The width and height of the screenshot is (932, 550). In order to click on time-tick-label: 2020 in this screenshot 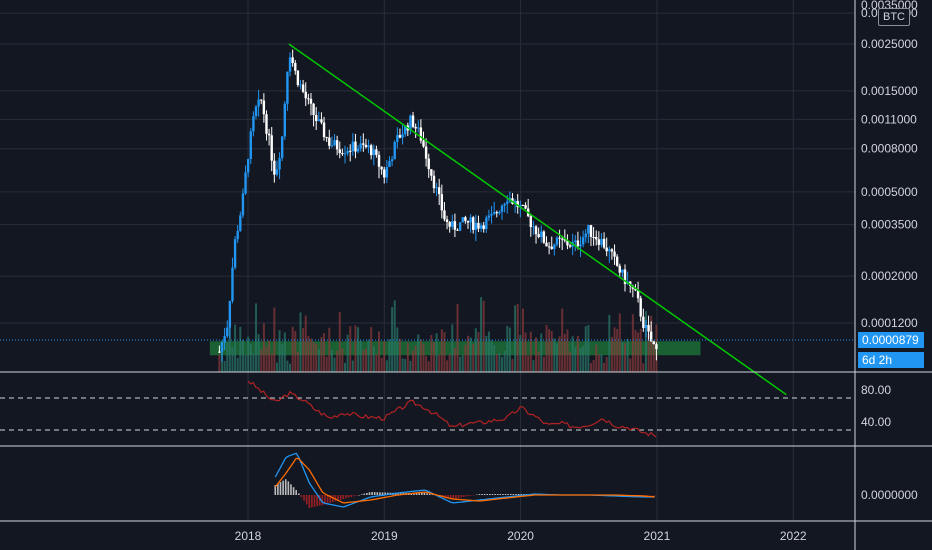, I will do `click(520, 536)`.